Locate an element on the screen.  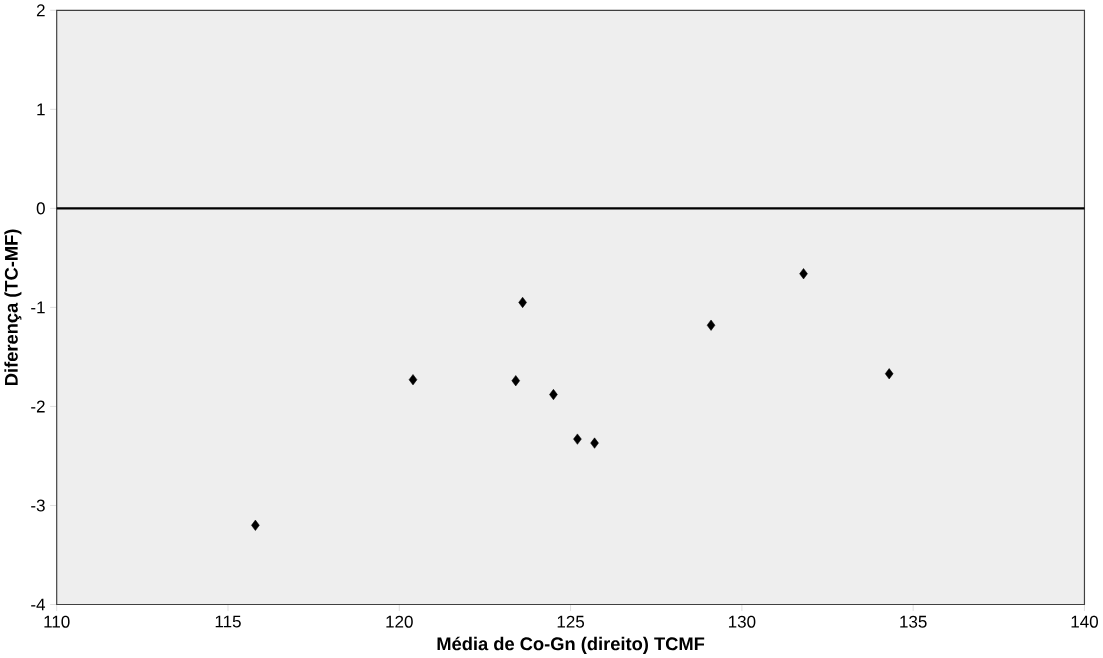
x-tick-label: 110 is located at coordinates (57, 621).